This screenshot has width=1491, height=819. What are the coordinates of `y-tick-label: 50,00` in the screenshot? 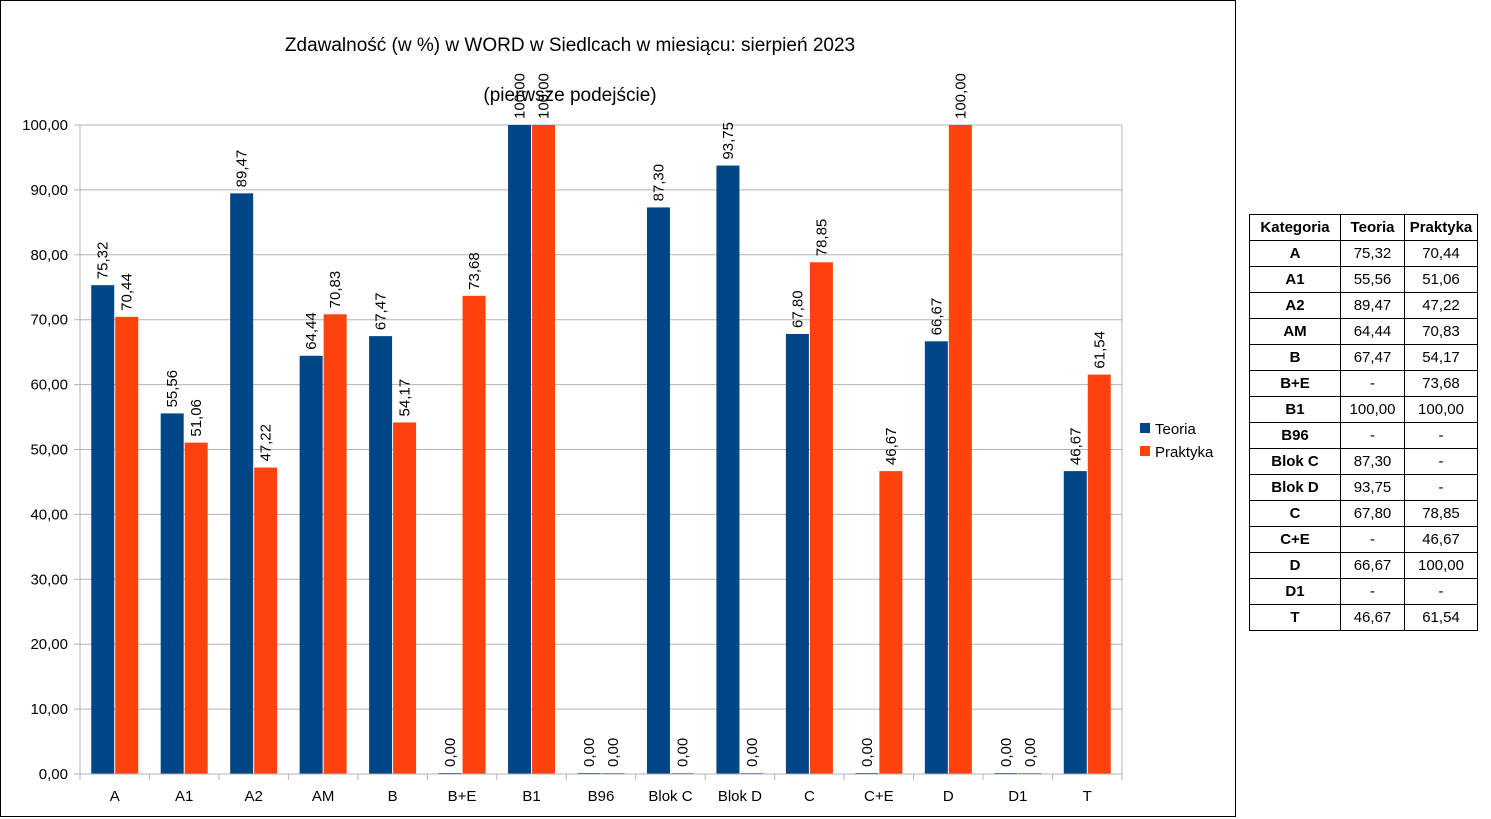 It's located at (49, 450).